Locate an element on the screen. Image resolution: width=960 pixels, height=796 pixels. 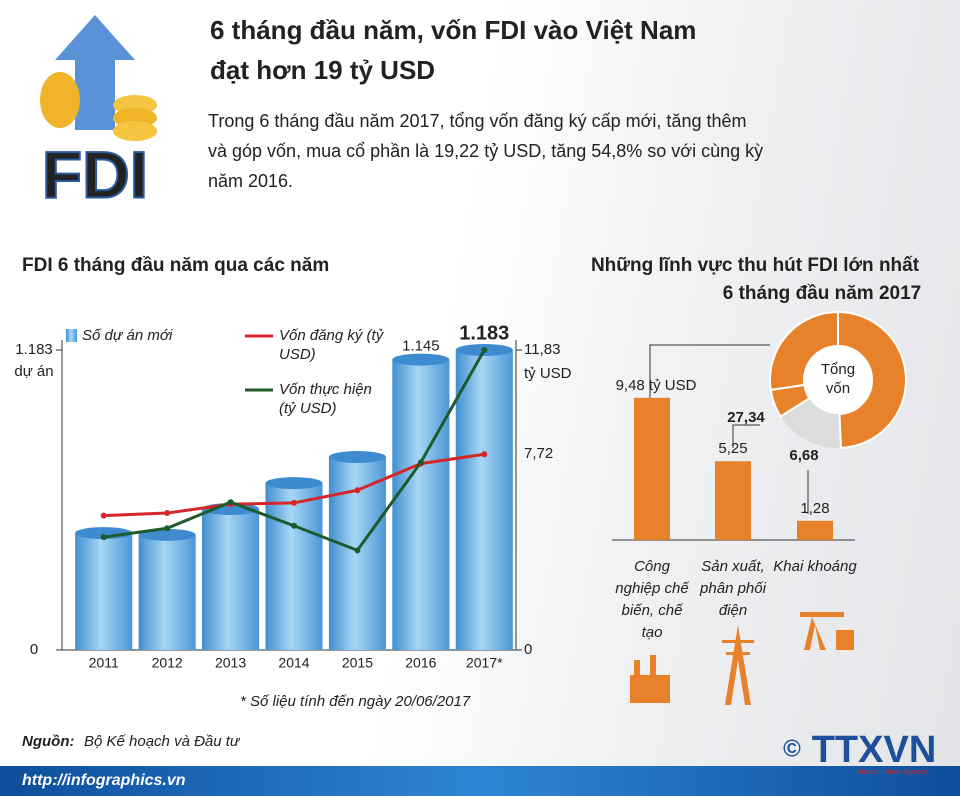
x-tick-label: Công nghiệp chế biến, chế tạo is located at coordinates (652, 599).